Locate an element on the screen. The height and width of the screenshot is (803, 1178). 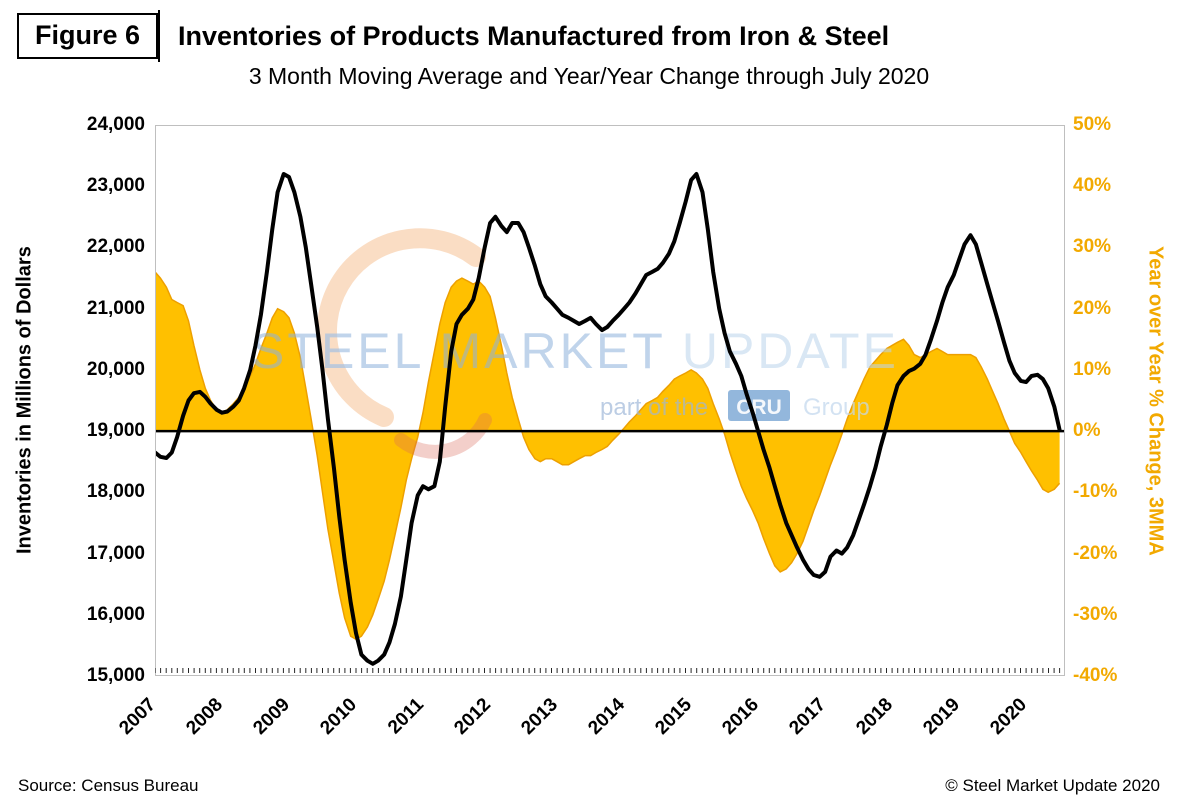
figure-label-box: Figure 6 is located at coordinates (88, 36).